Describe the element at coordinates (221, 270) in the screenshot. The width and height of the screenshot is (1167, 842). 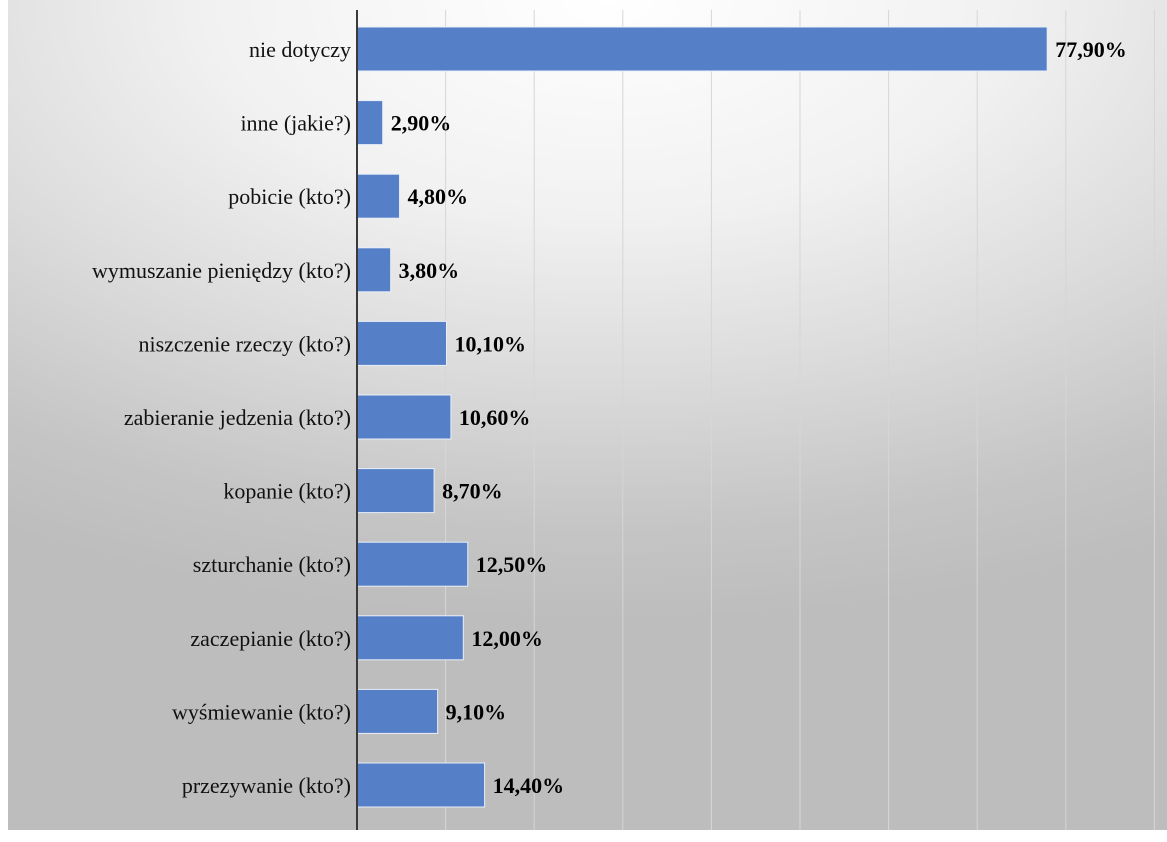
I see `category-label: wymuszanie pieniędzy (kto?)` at that location.